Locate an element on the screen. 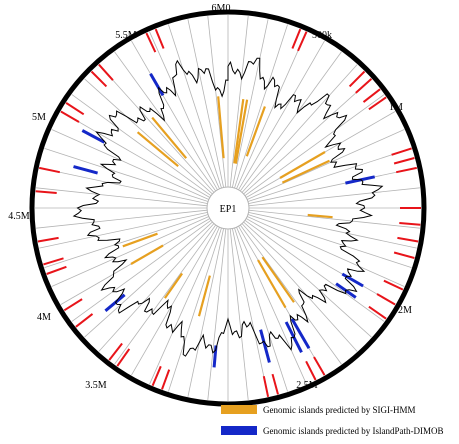 The height and width of the screenshot is (444, 459). center-circle is located at coordinates (228, 208).